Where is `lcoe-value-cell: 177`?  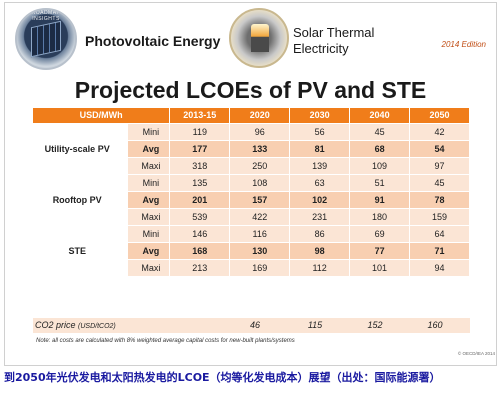
lcoe-value-cell: 177 is located at coordinates (200, 148).